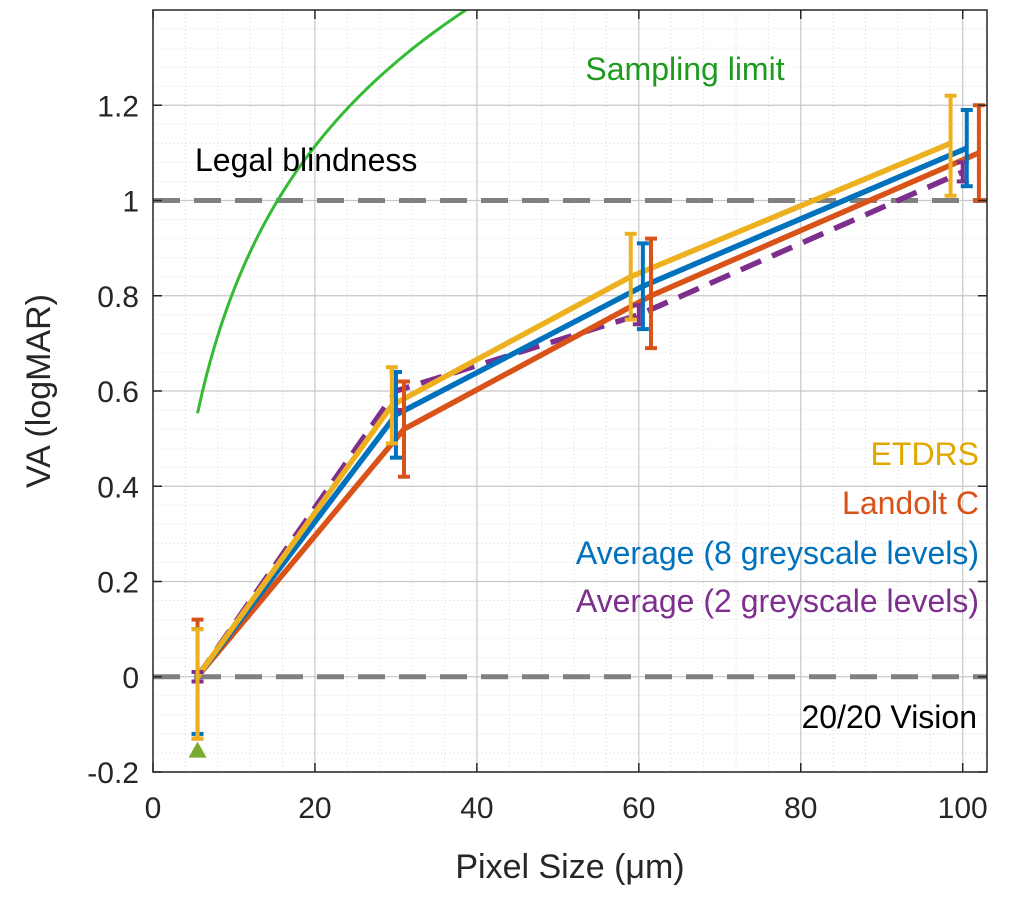 The image size is (1017, 899). I want to click on sampling-limit-curve, so click(332, 212).